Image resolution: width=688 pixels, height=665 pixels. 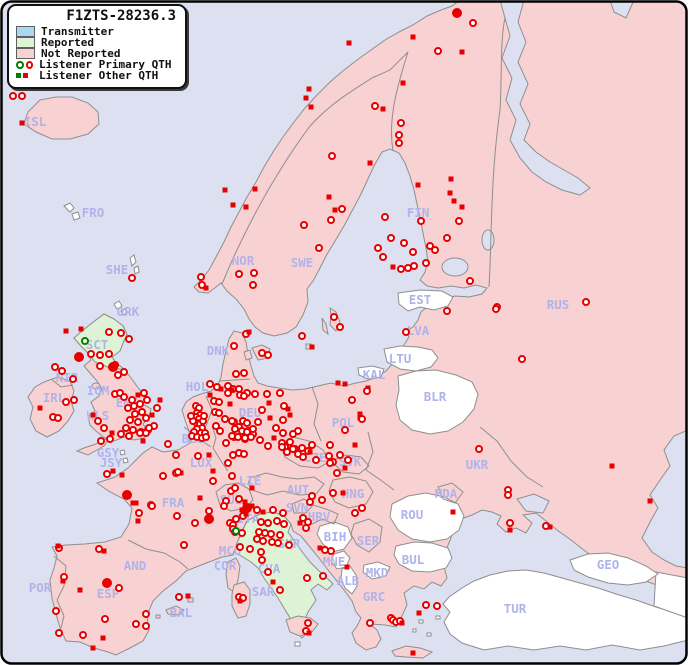 I want to click on country-label-she: SHE, so click(x=117, y=269).